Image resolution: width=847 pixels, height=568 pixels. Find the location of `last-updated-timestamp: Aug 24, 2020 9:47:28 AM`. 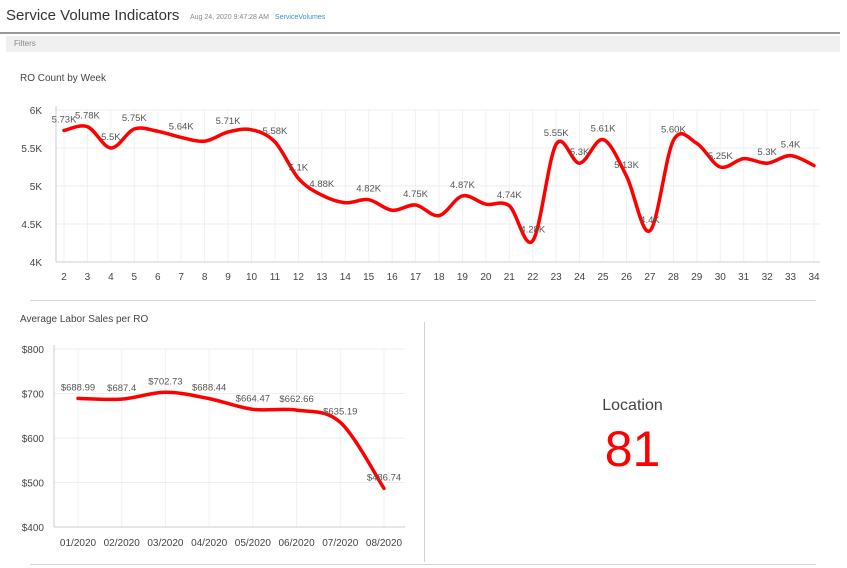

last-updated-timestamp: Aug 24, 2020 9:47:28 AM is located at coordinates (230, 17).